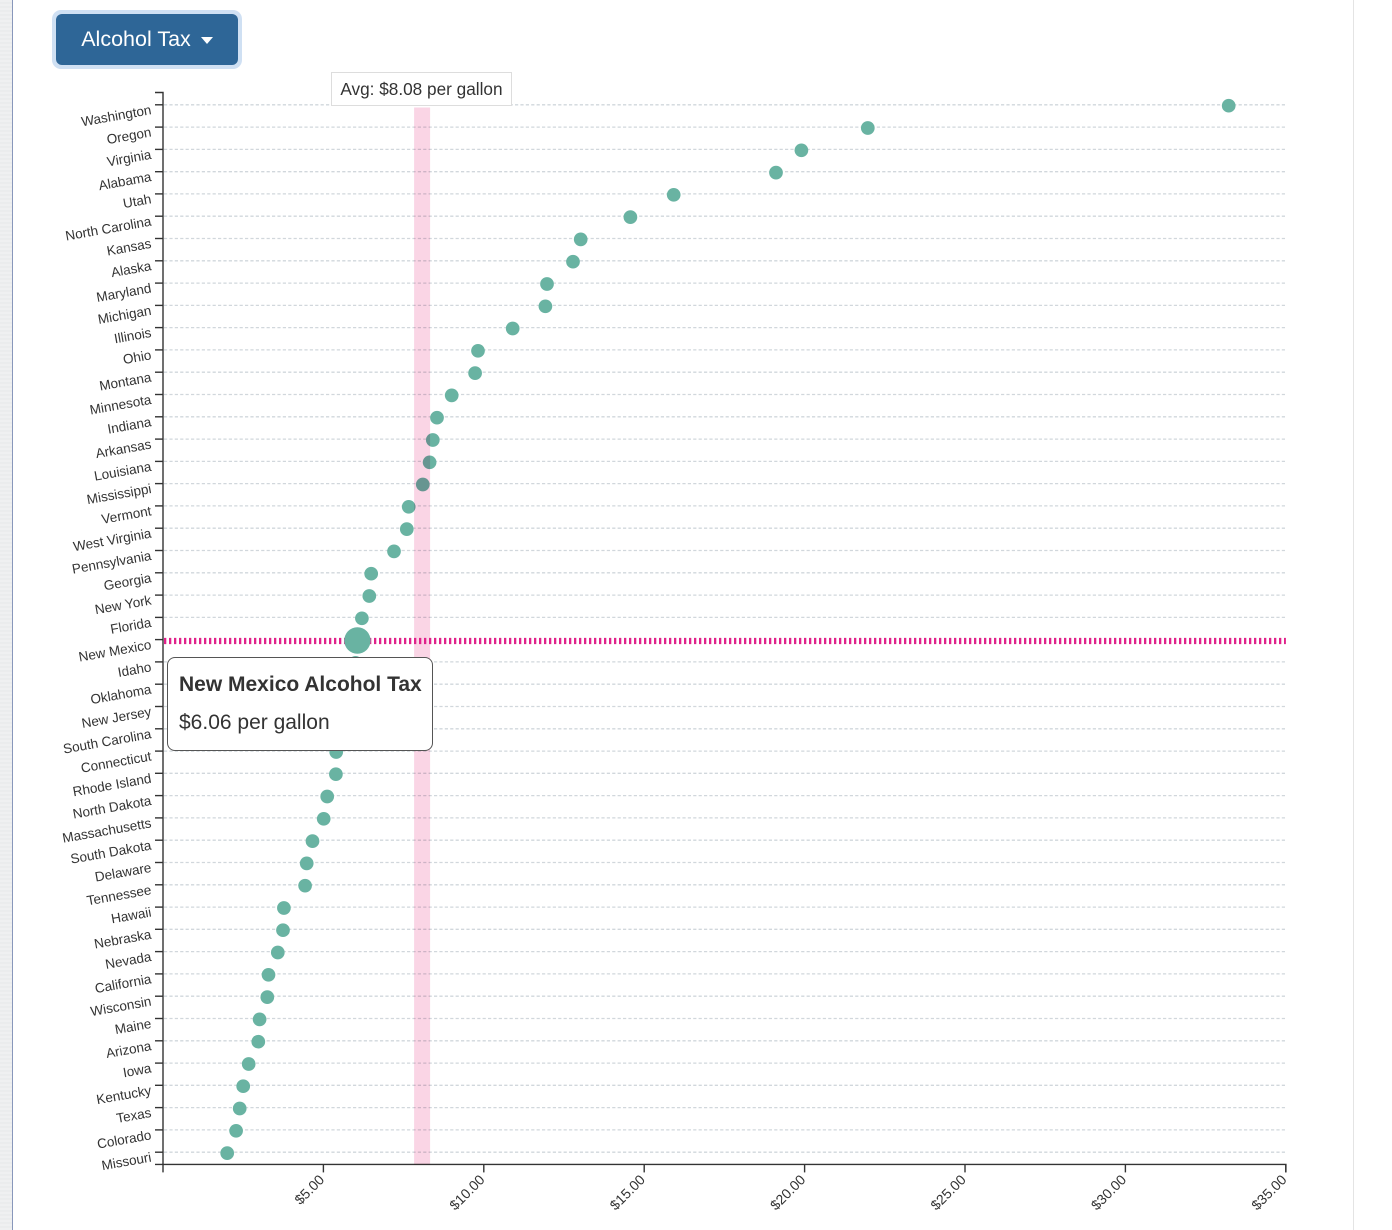 The width and height of the screenshot is (1392, 1230). I want to click on svg-text: Oklahoma, so click(121, 695).